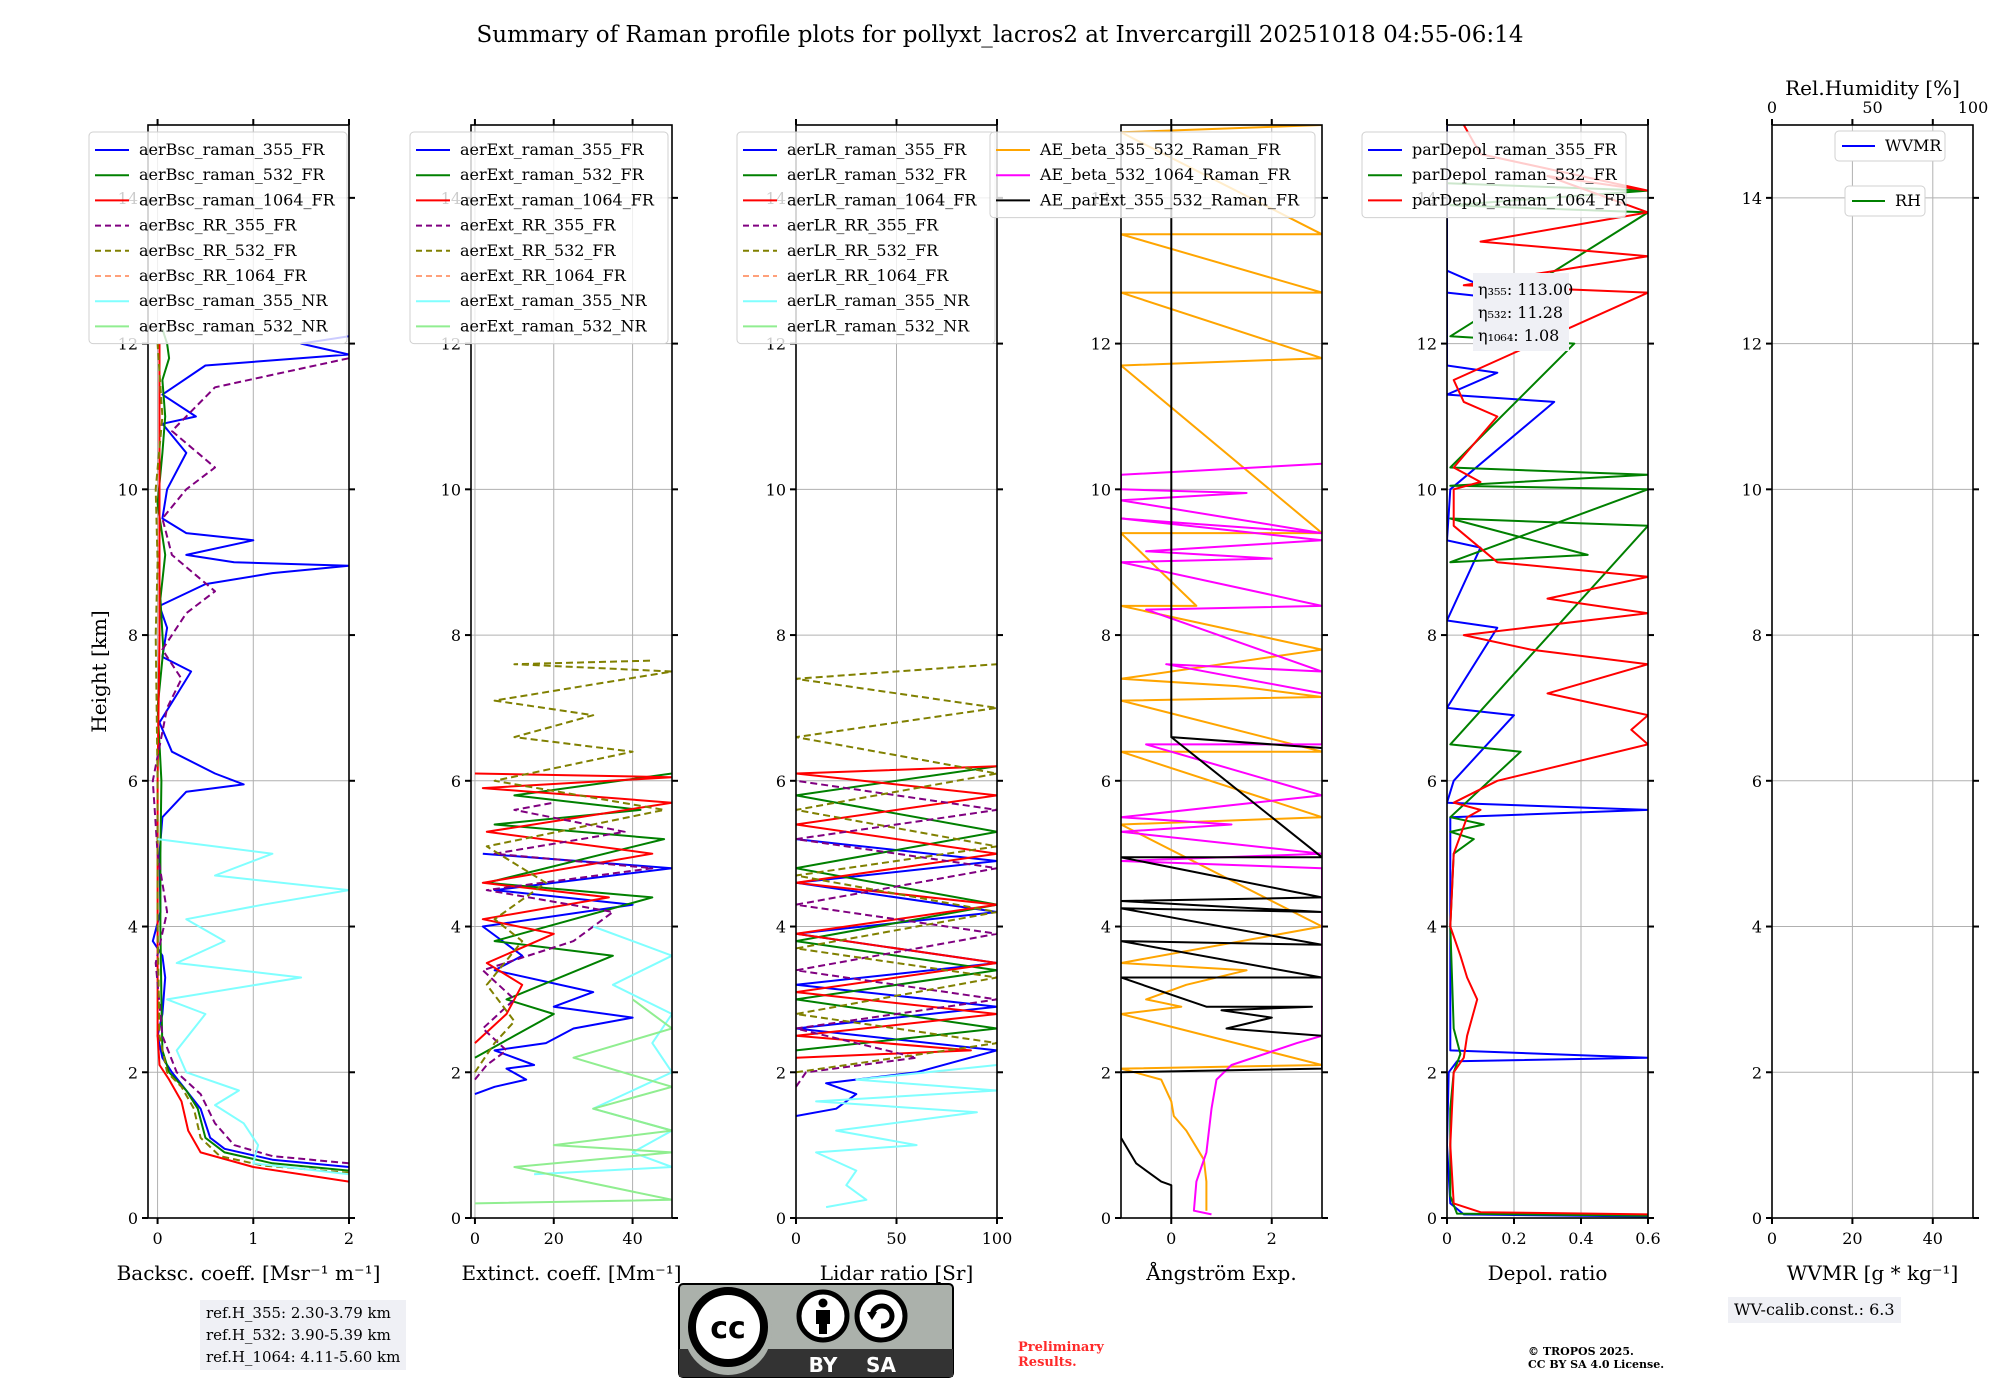  I want to click on cc-label: cc, so click(728, 1328).